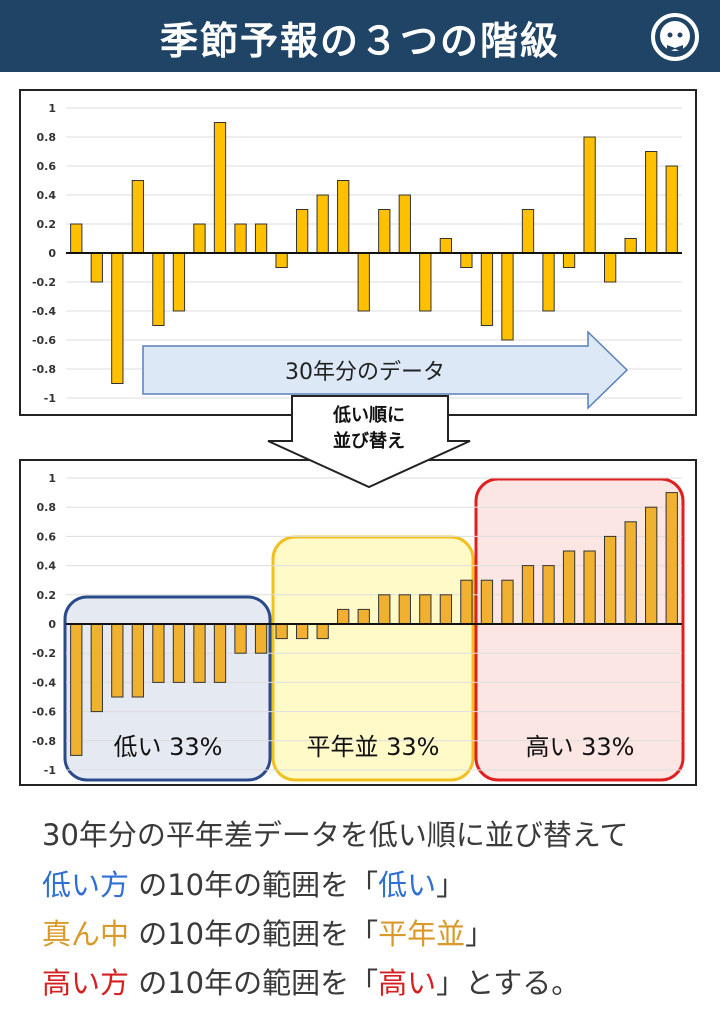 The height and width of the screenshot is (1024, 720). Describe the element at coordinates (407, 885) in the screenshot. I see `low-value: 低い` at that location.